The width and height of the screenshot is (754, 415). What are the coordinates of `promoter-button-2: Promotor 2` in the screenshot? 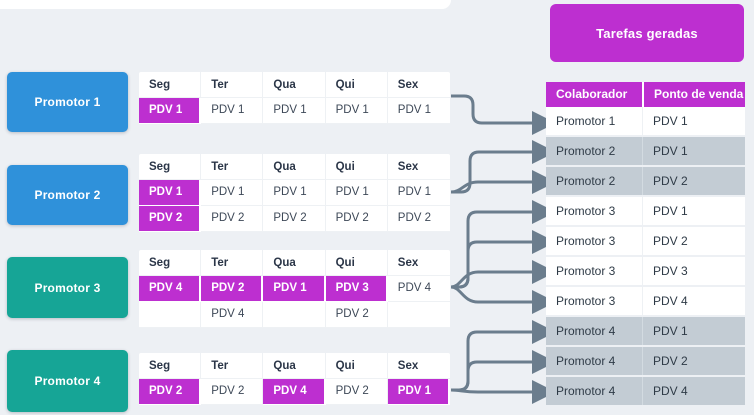 It's located at (67, 195).